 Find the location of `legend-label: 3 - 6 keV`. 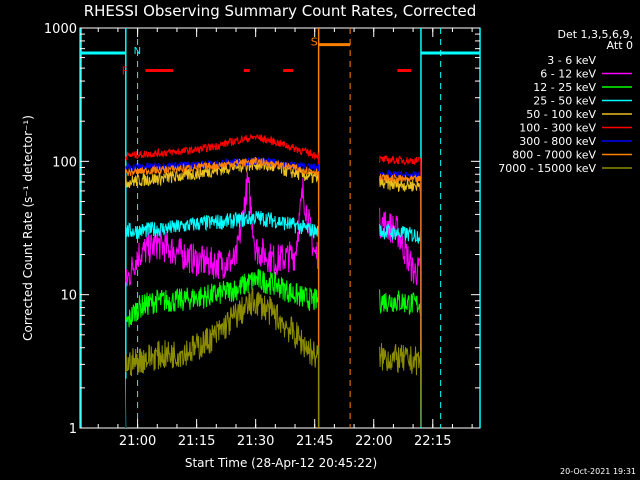

legend-label: 3 - 6 keV is located at coordinates (571, 60).